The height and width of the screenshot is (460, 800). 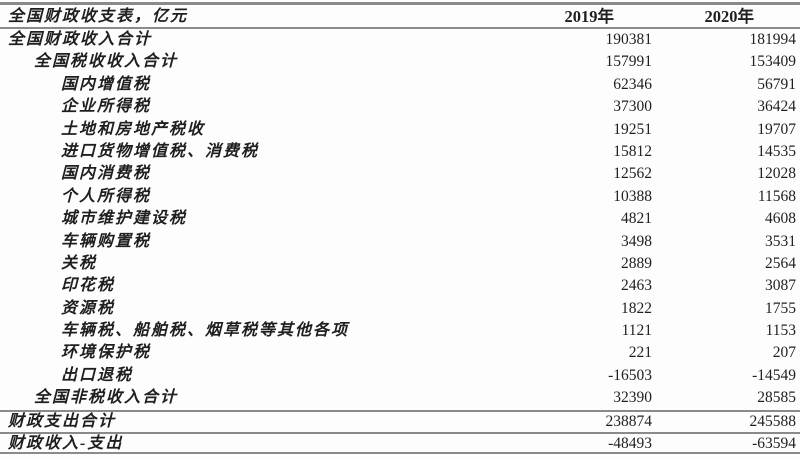 What do you see at coordinates (88, 308) in the screenshot?
I see `row-label: 资源税` at bounding box center [88, 308].